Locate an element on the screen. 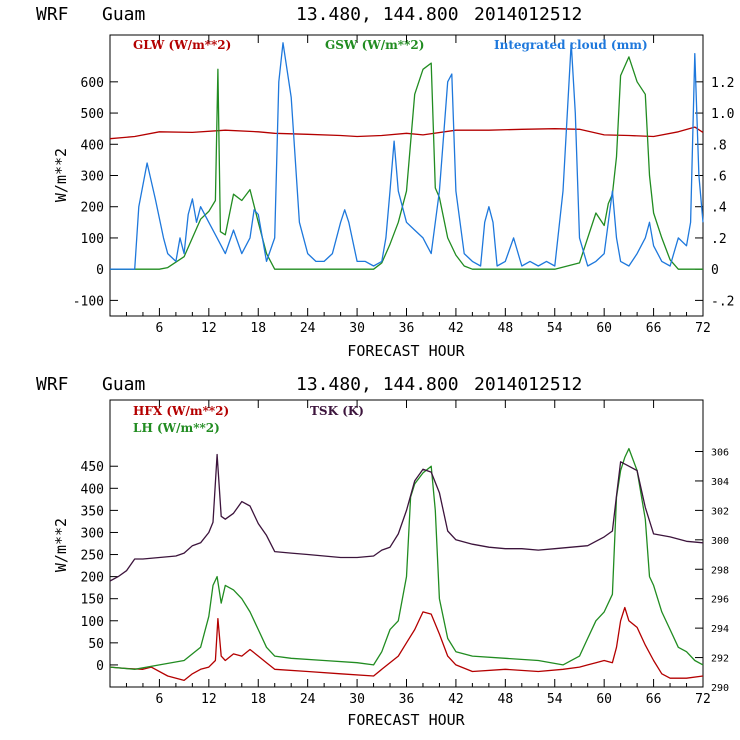 The width and height of the screenshot is (740, 740). header-coords: 13.480, 144.800 is located at coordinates (377, 14).